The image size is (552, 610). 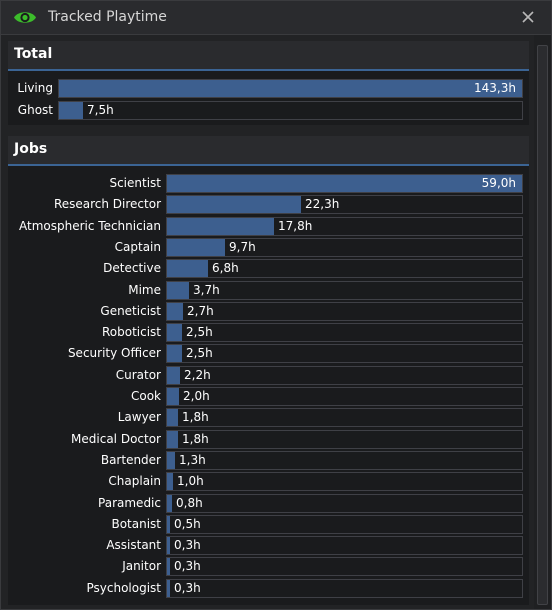 I want to click on total-header: Total, so click(x=268, y=56).